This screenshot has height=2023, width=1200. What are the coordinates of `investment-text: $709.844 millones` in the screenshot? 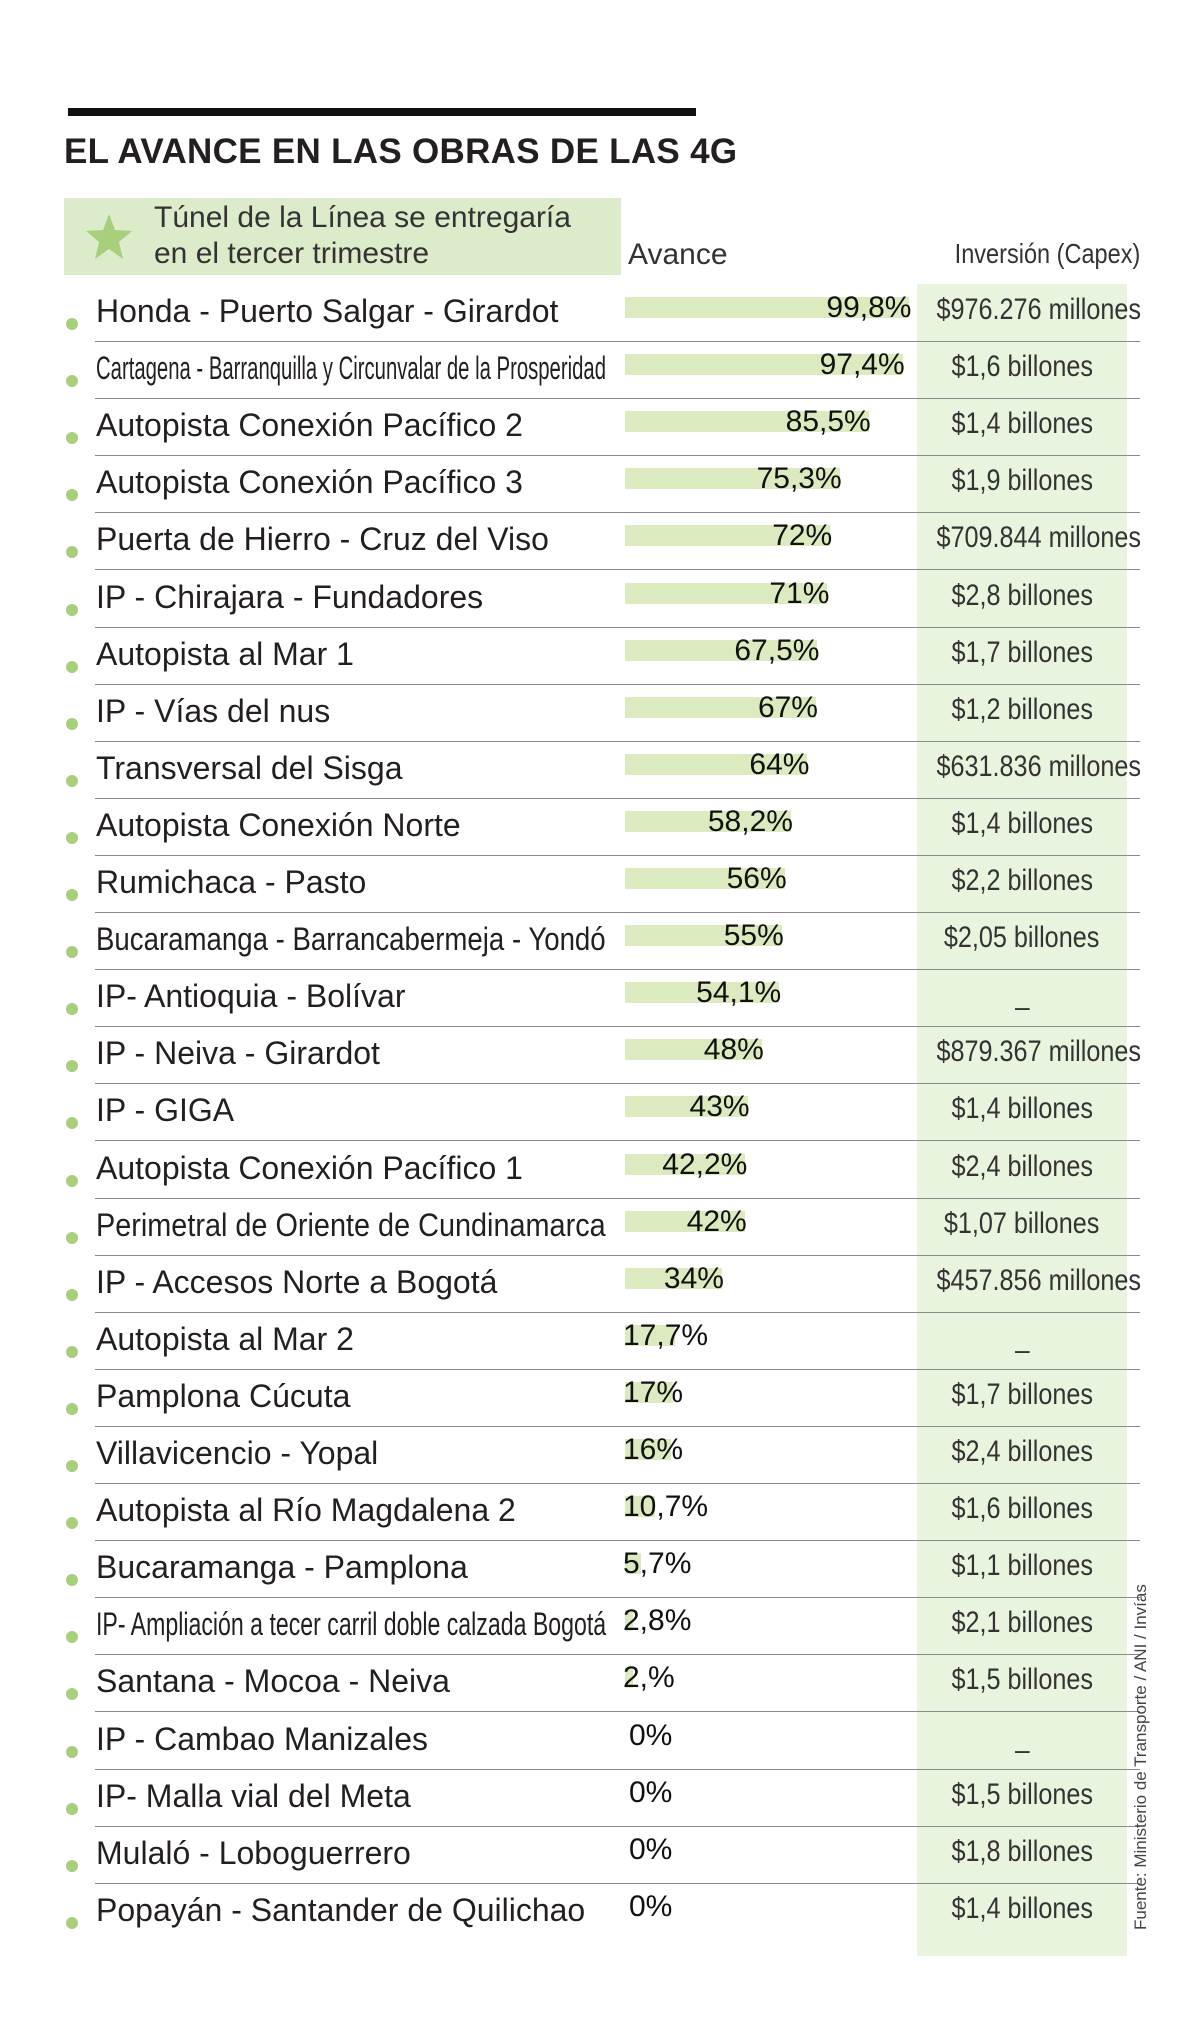 It's located at (1039, 538).